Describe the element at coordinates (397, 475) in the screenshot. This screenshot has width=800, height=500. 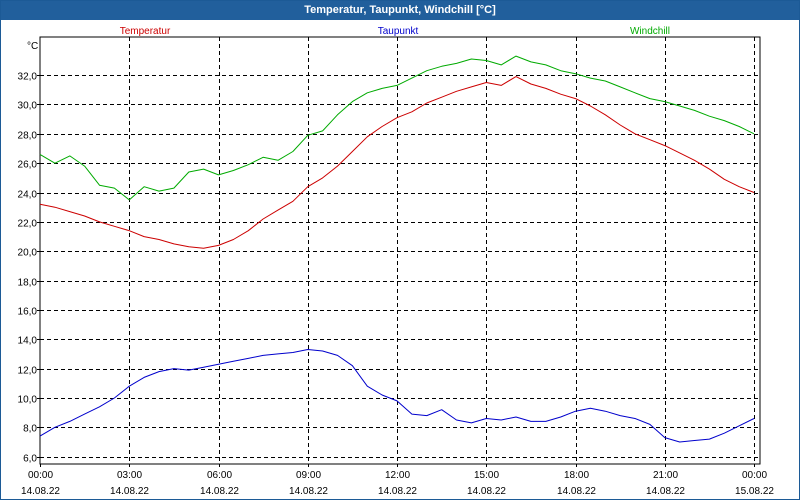
I see `x-tick-time: 12:00` at that location.